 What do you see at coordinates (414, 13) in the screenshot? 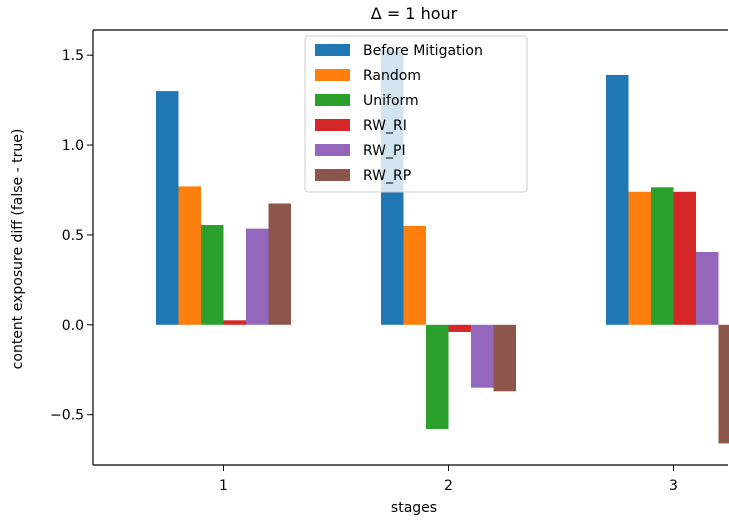
I see `chart-title: Δ = 1 hour` at bounding box center [414, 13].